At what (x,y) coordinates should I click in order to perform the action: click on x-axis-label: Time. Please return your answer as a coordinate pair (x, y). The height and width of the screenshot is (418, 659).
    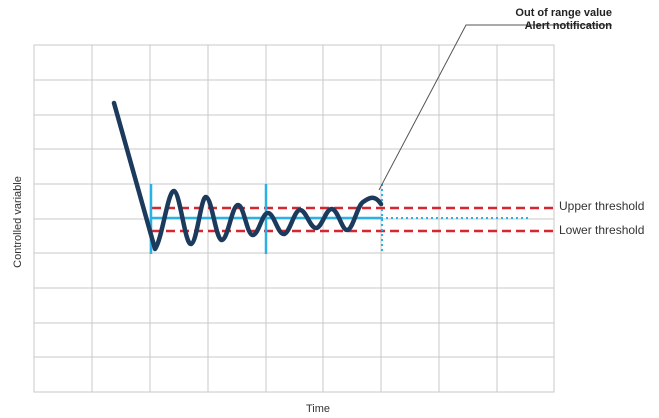
    Looking at the image, I should click on (318, 409).